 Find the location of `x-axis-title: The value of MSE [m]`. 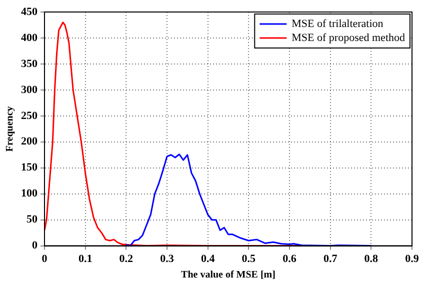

x-axis-title: The value of MSE [m] is located at coordinates (228, 275).